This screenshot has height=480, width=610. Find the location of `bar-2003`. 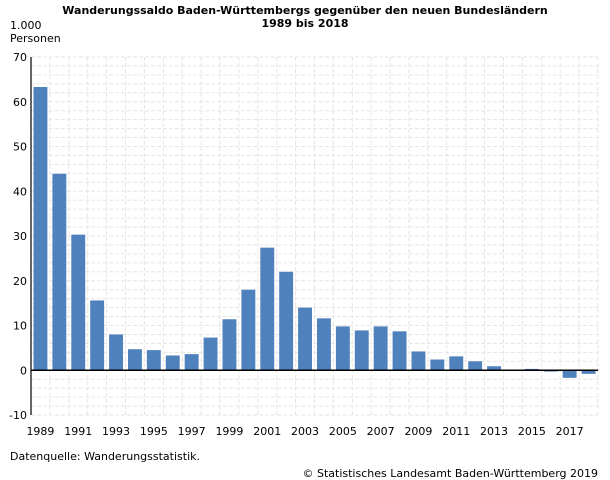

bar-2003 is located at coordinates (305, 339).